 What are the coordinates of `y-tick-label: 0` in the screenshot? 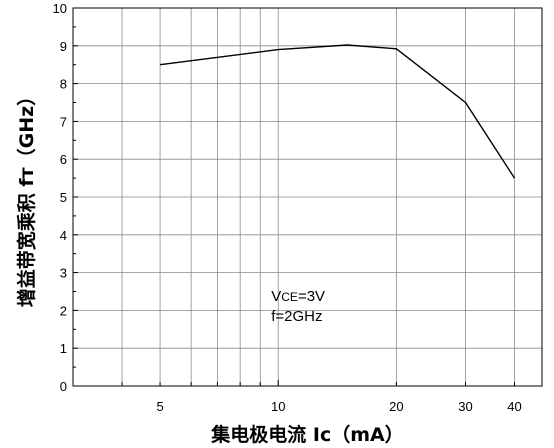 It's located at (63, 386).